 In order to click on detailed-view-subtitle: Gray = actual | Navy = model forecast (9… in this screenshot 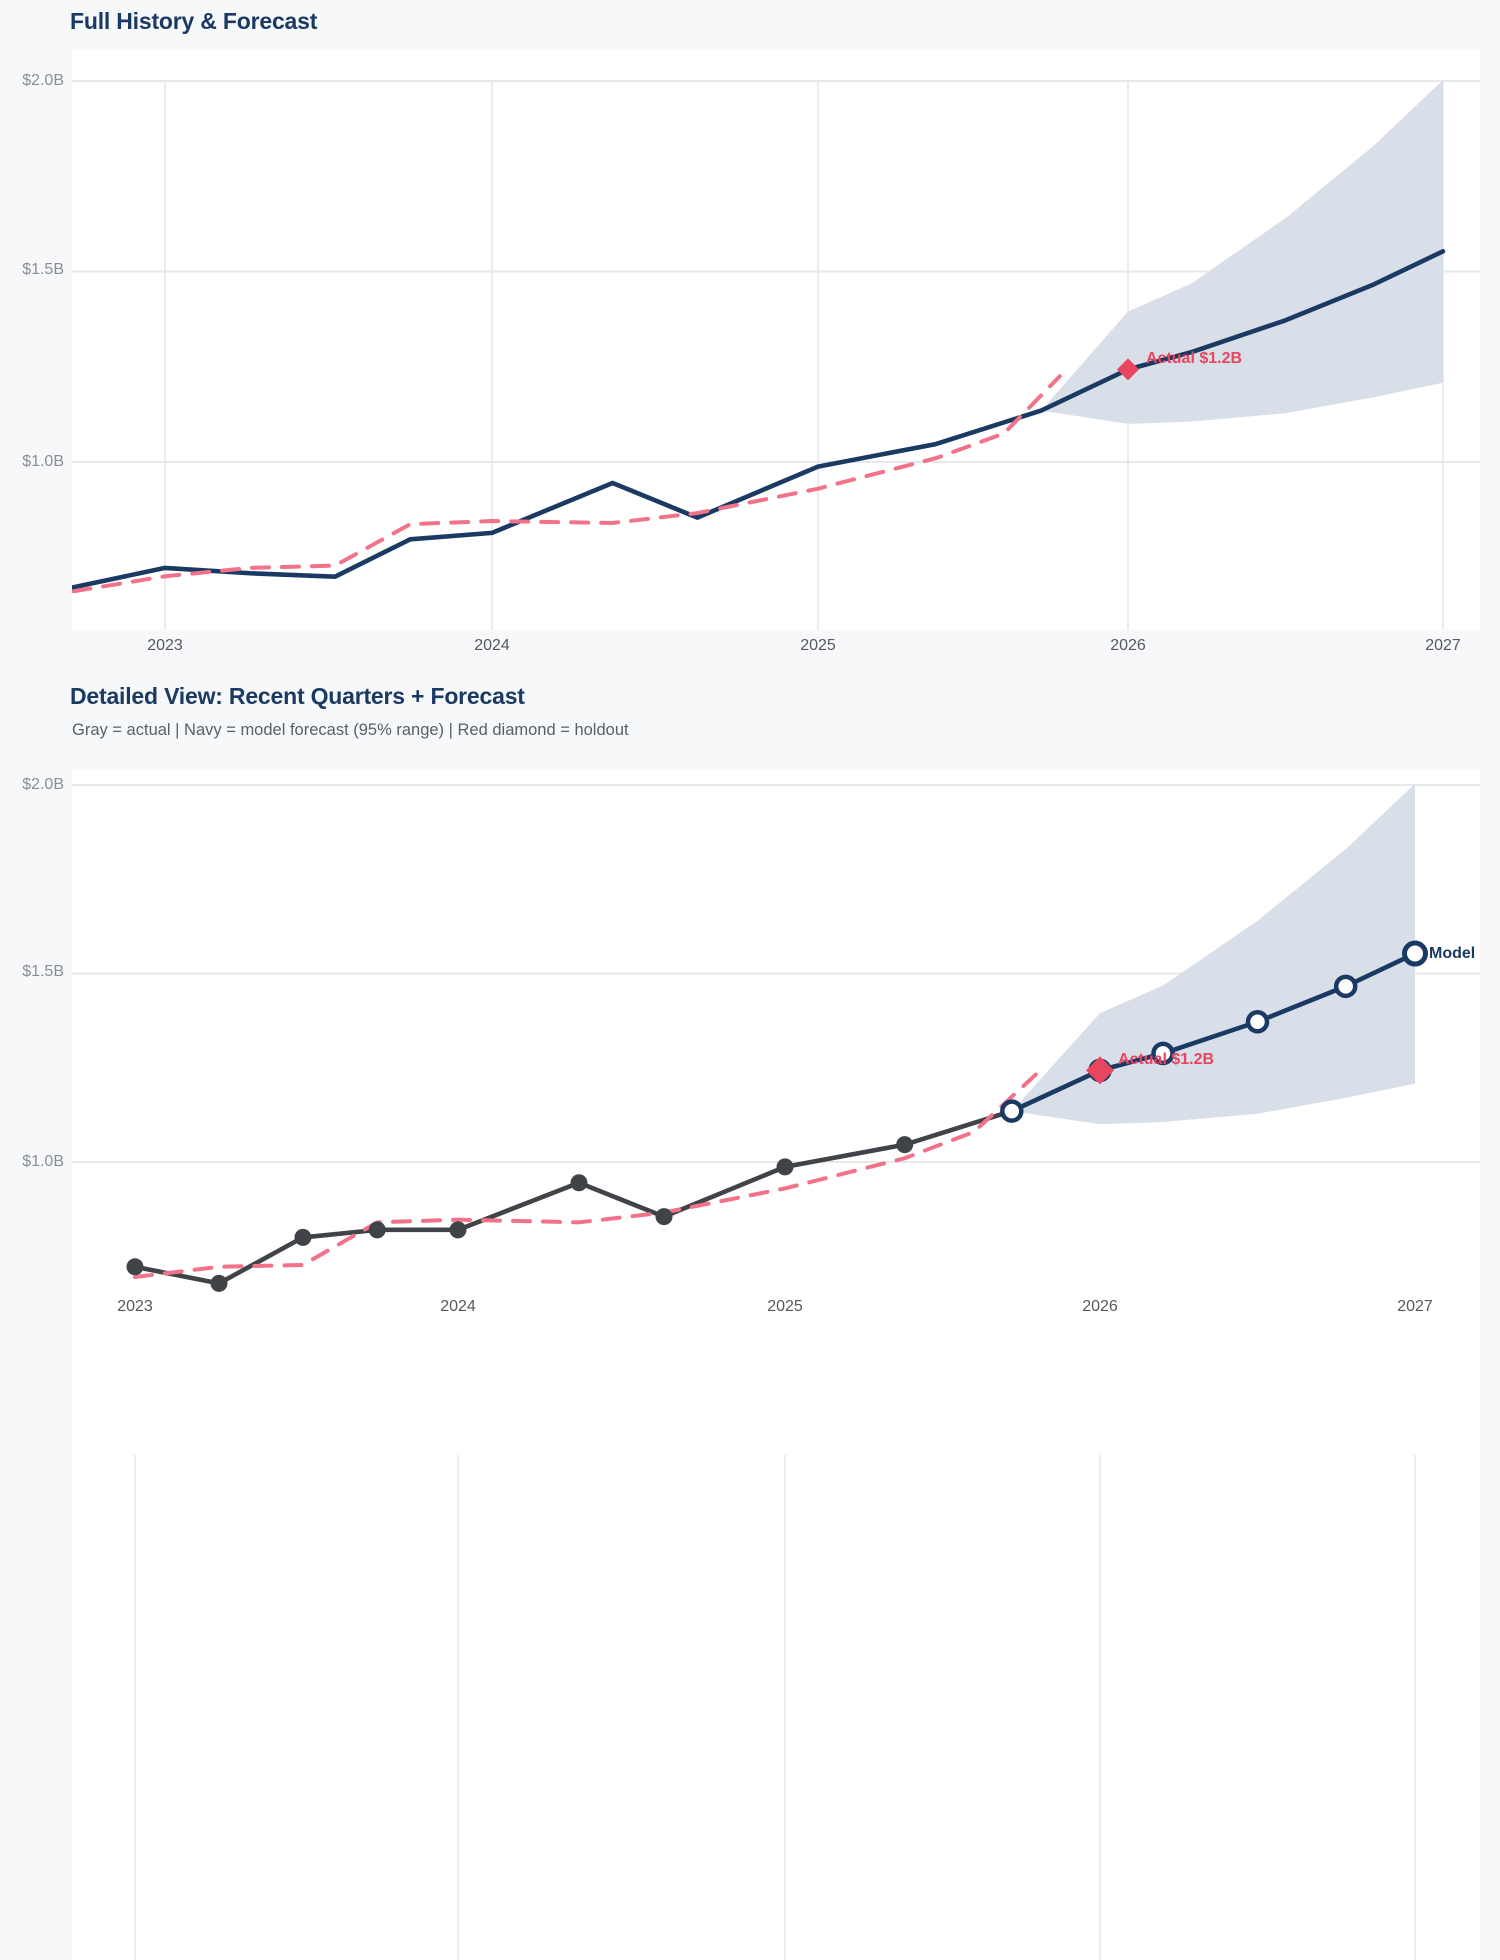, I will do `click(350, 730)`.